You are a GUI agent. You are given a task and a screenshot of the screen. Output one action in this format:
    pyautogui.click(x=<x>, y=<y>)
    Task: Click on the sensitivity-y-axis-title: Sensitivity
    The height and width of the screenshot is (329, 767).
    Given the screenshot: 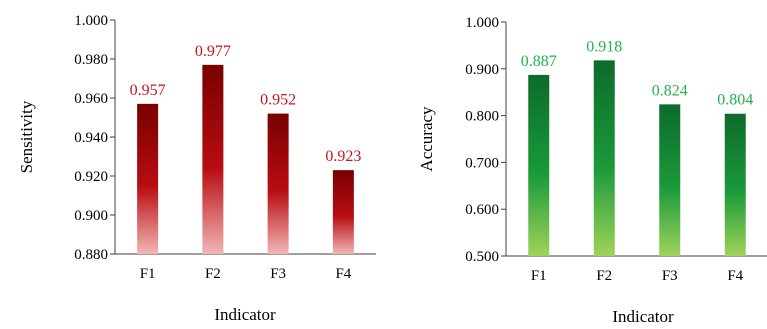 What is the action you would take?
    pyautogui.click(x=26, y=136)
    